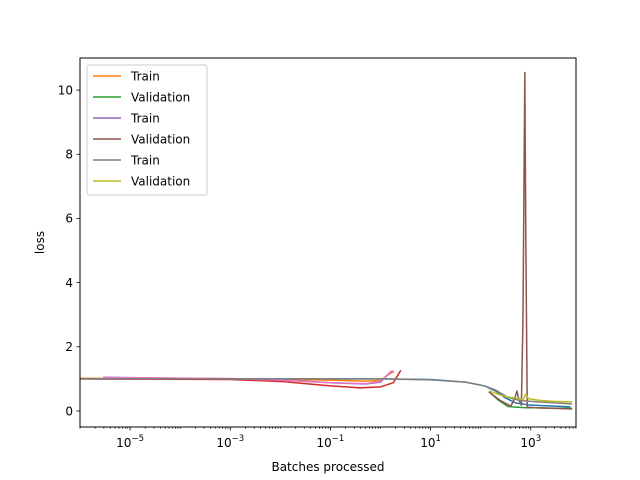 This screenshot has height=480, width=640. What do you see at coordinates (69, 155) in the screenshot?
I see `y-tick-label: 8` at bounding box center [69, 155].